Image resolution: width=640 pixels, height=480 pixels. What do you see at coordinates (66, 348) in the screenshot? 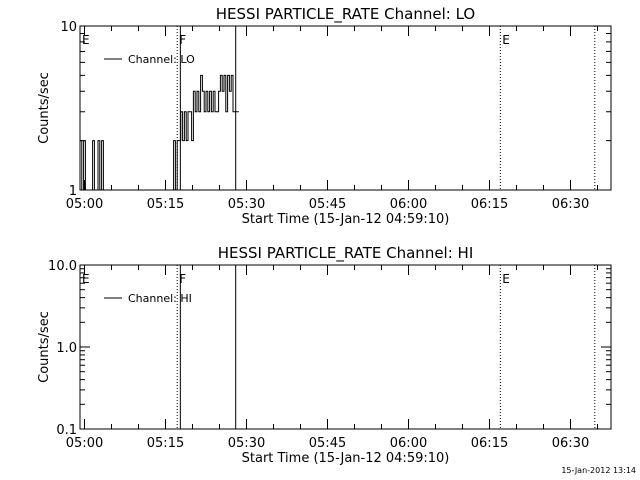
I see `y-tick-label: 1.0` at bounding box center [66, 348].